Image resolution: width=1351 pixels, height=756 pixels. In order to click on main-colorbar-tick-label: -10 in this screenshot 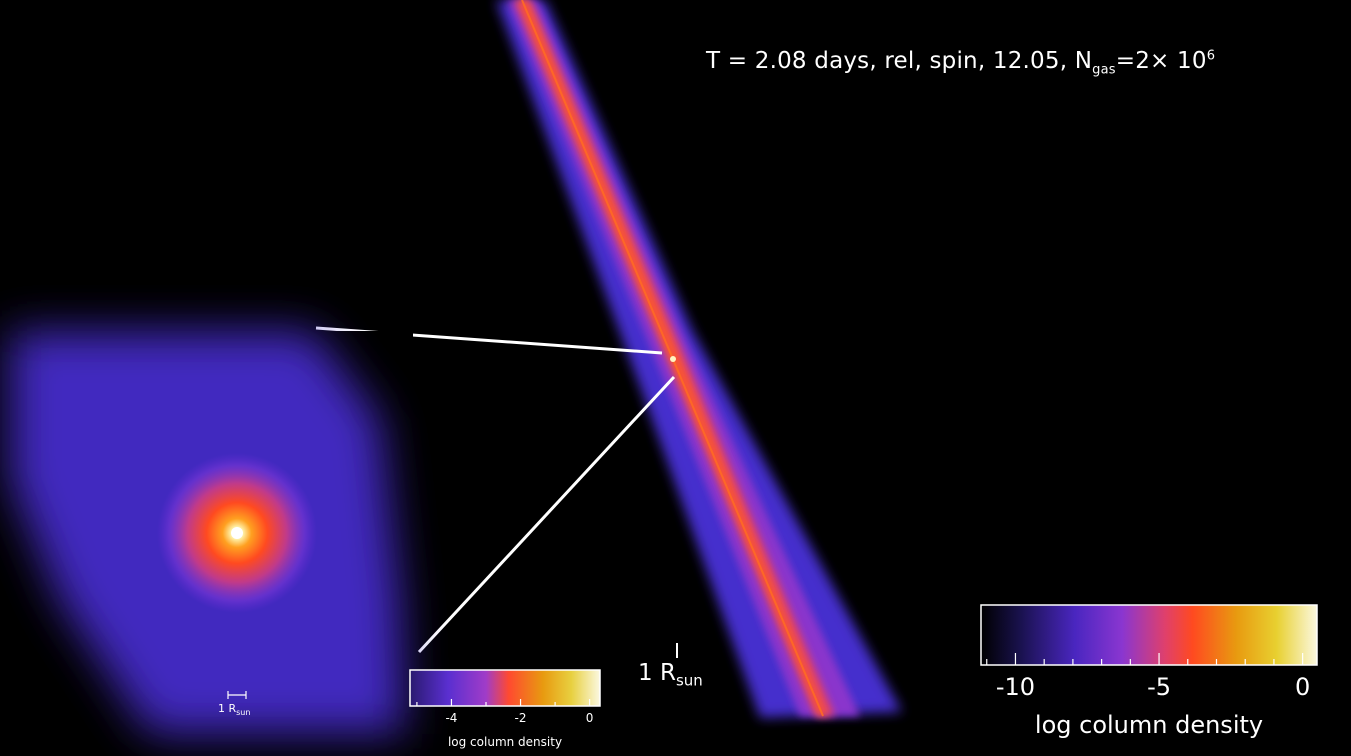, I will do `click(1015, 687)`.